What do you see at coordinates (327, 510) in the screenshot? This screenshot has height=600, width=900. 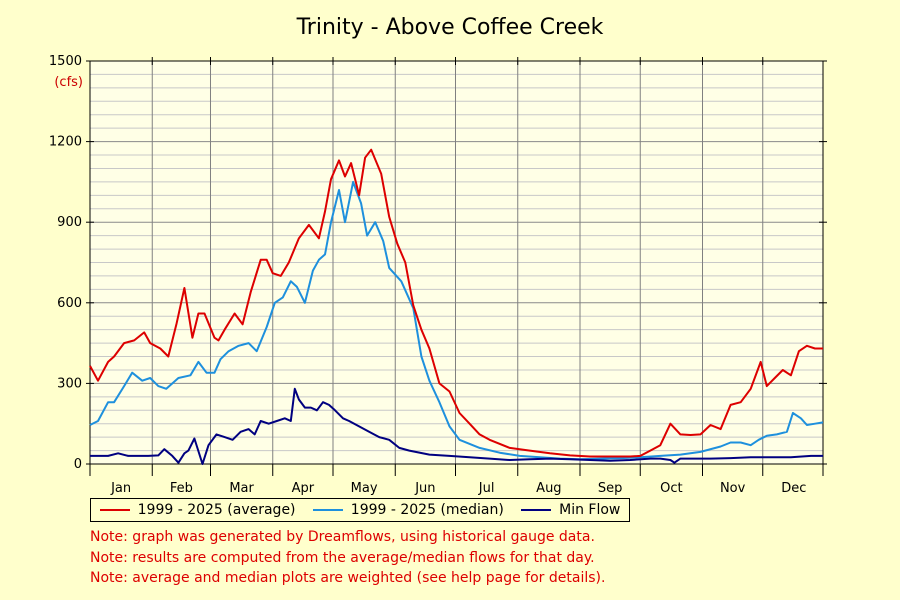 I see `legend-swatch-median` at bounding box center [327, 510].